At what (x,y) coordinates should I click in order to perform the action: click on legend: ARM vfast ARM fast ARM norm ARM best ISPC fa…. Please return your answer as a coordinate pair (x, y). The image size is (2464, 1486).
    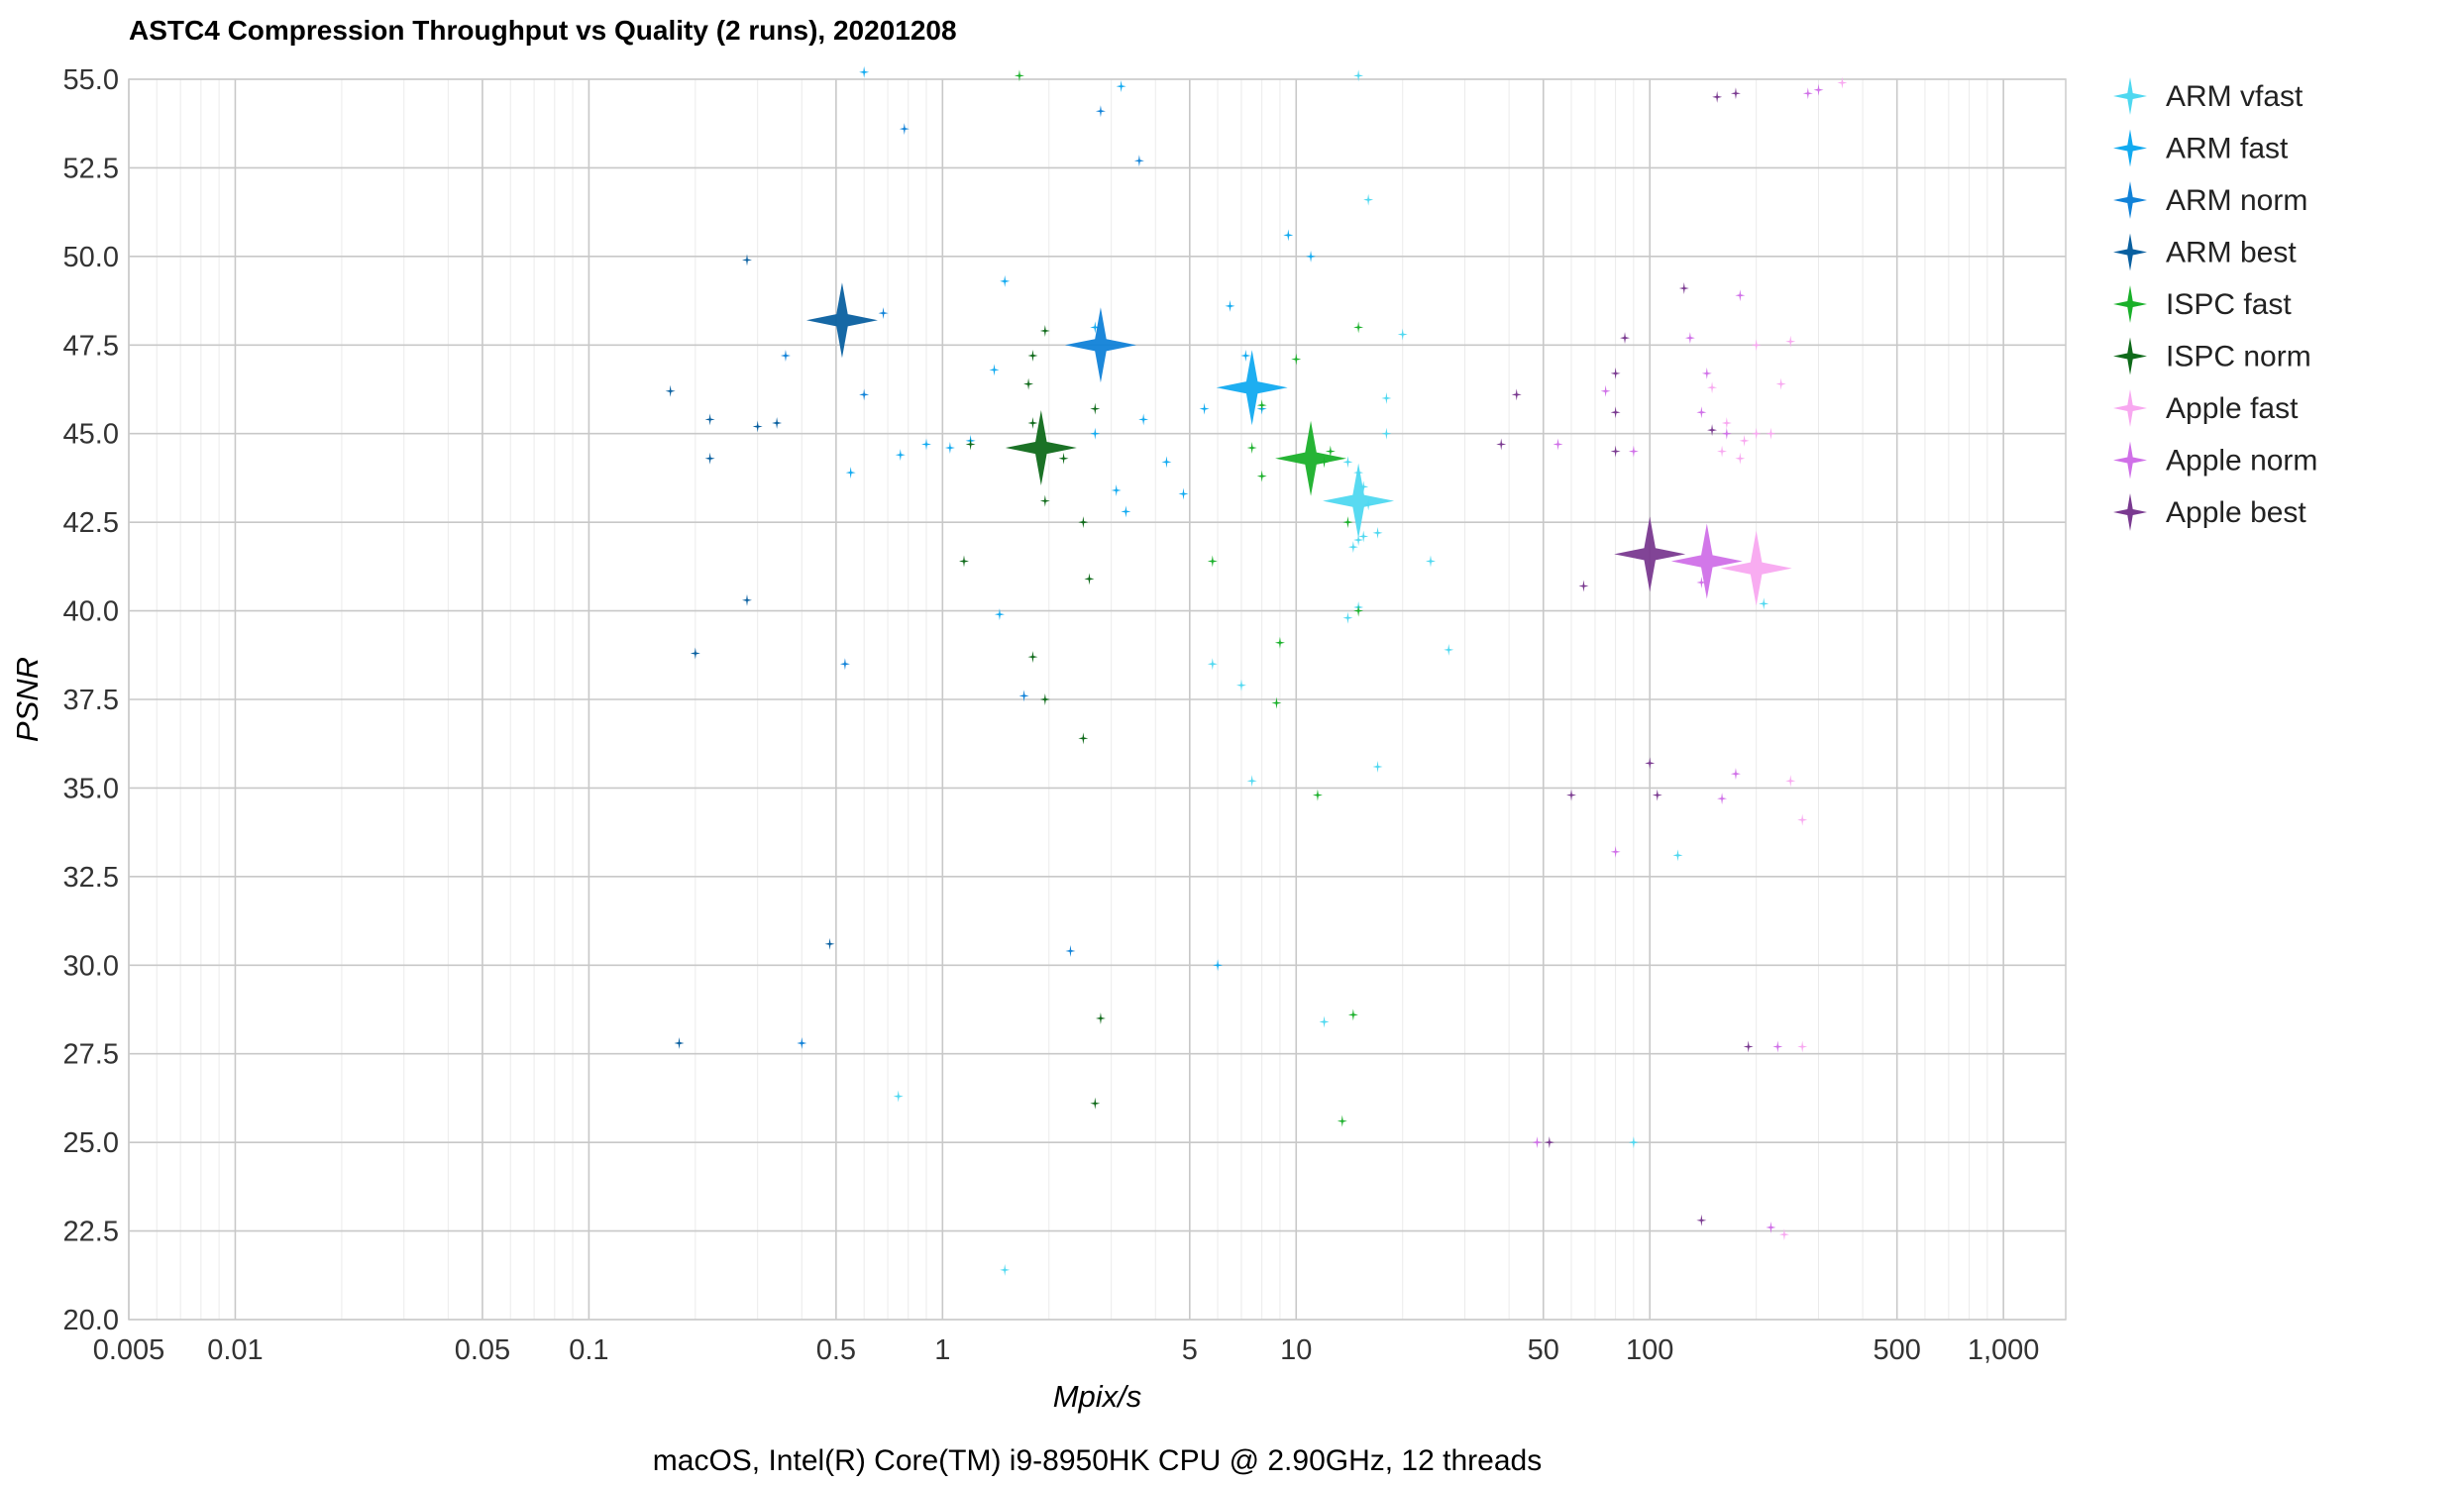
    Looking at the image, I should click on (2215, 304).